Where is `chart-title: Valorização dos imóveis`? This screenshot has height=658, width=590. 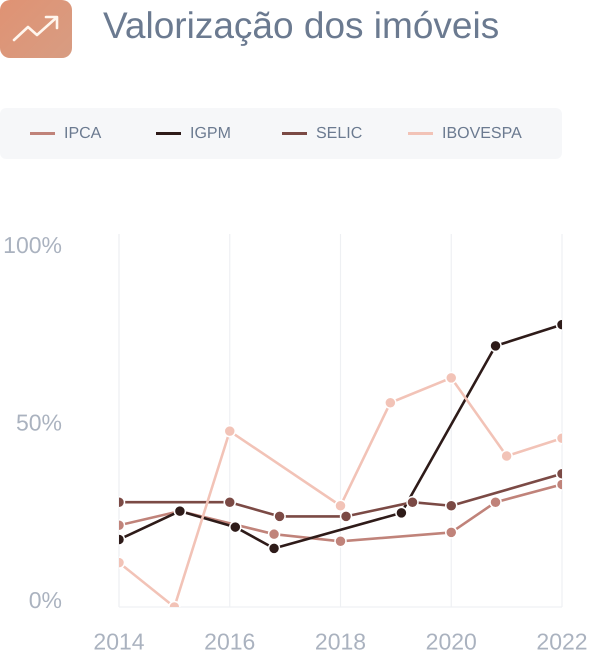
chart-title: Valorização dos imóveis is located at coordinates (301, 26).